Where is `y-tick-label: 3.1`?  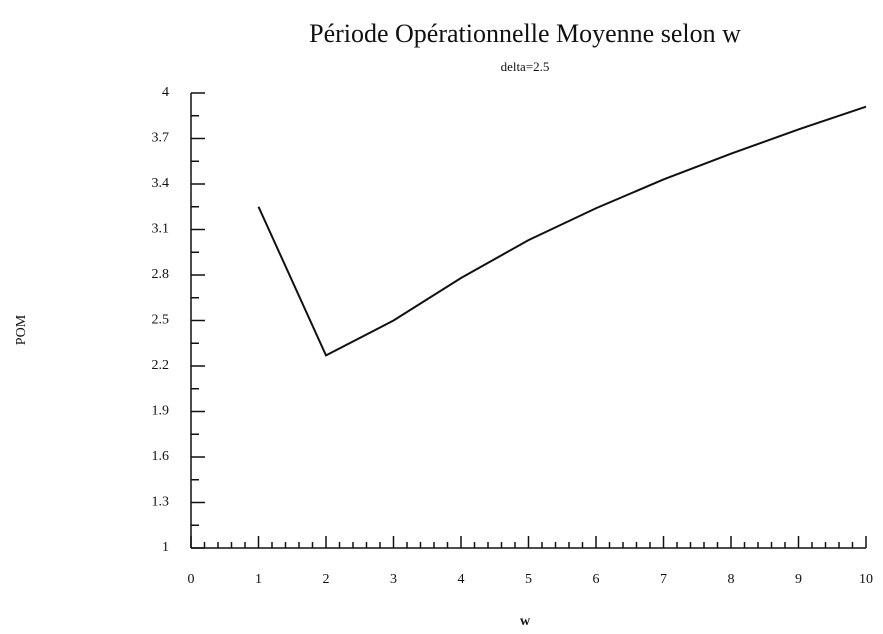
y-tick-label: 3.1 is located at coordinates (161, 229).